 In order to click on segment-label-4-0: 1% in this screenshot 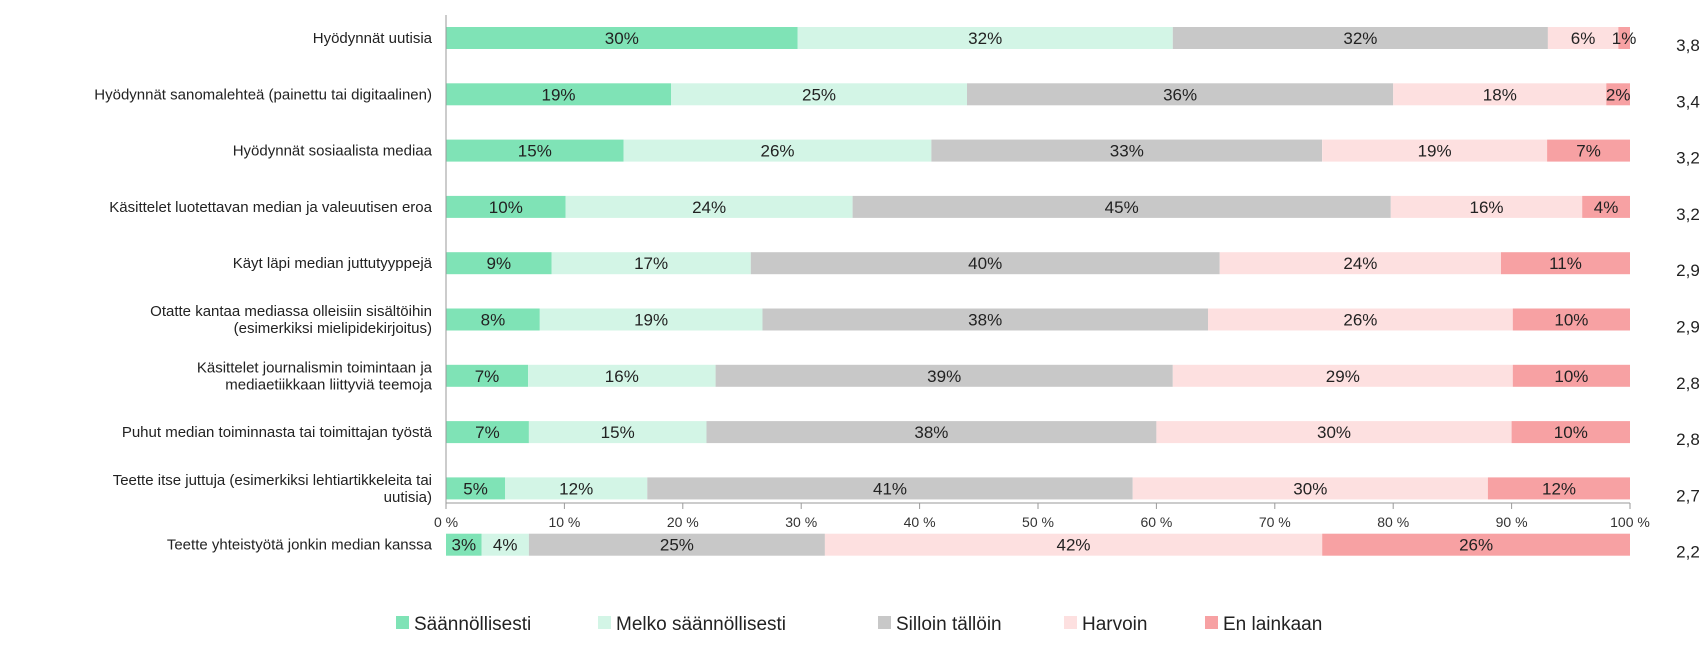, I will do `click(1624, 38)`.